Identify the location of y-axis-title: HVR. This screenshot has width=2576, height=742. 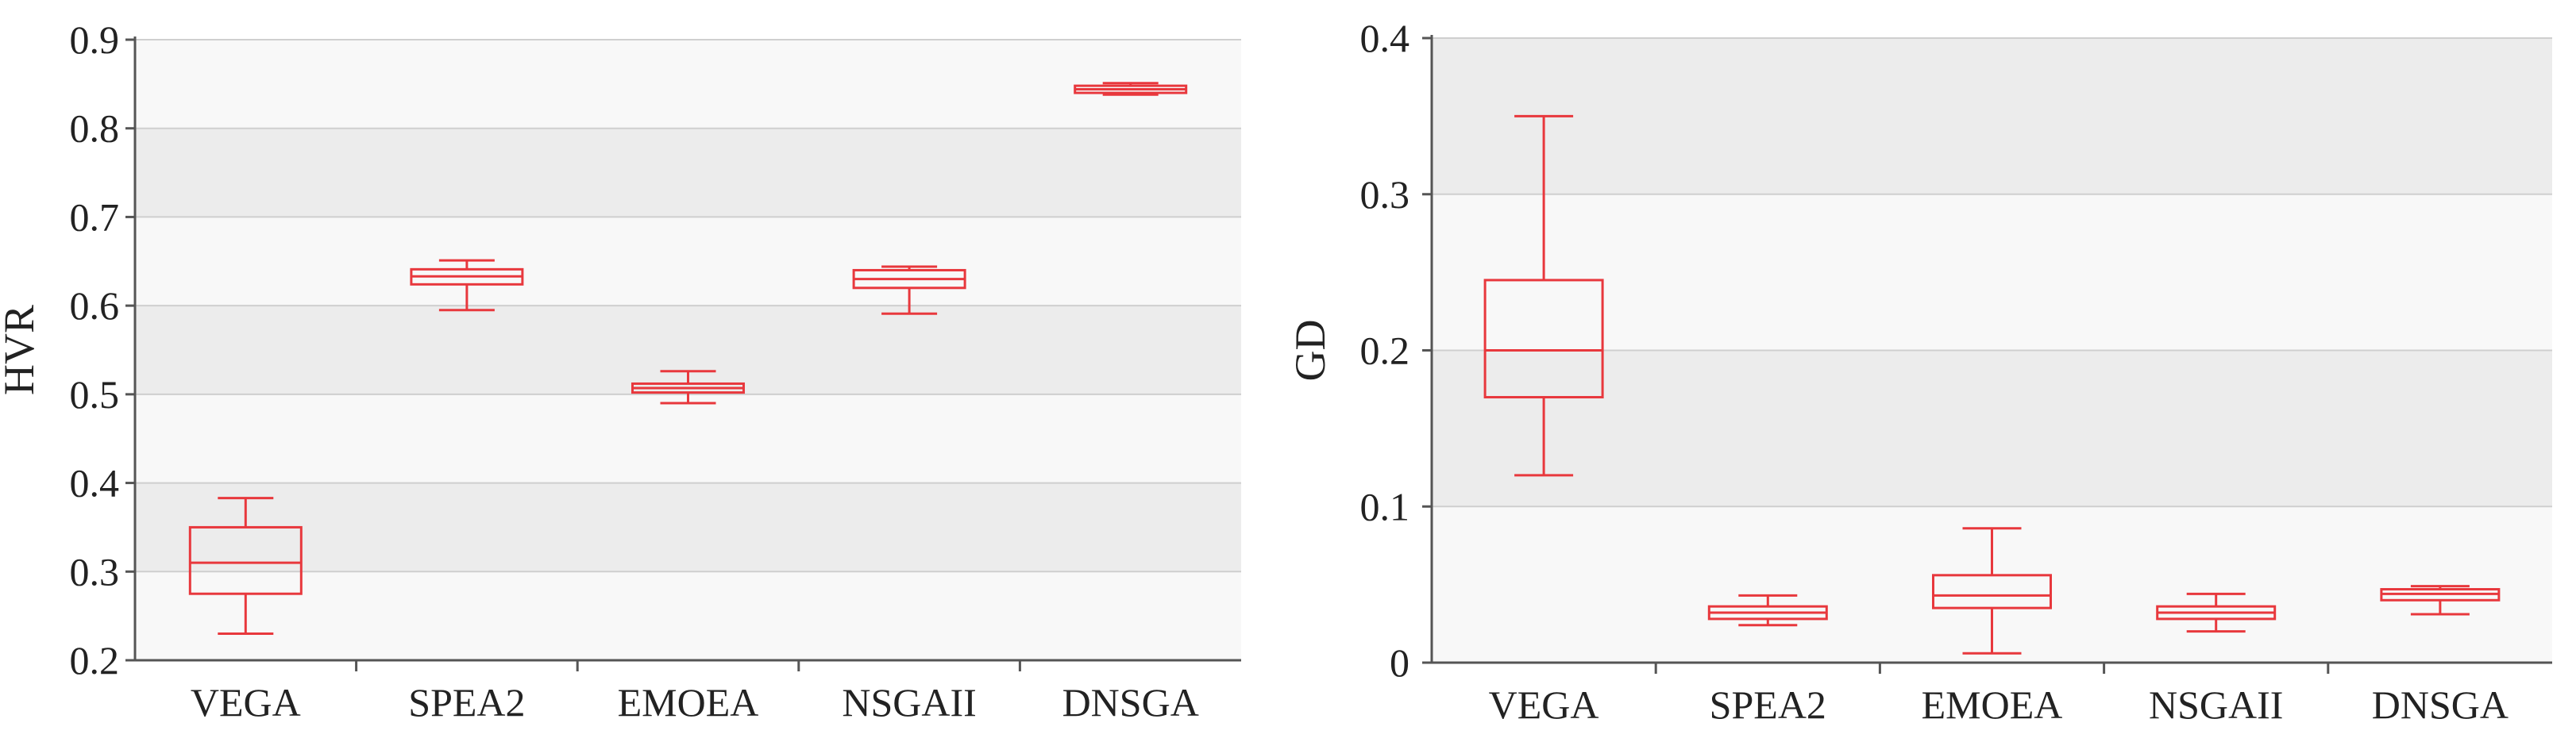
(21, 350).